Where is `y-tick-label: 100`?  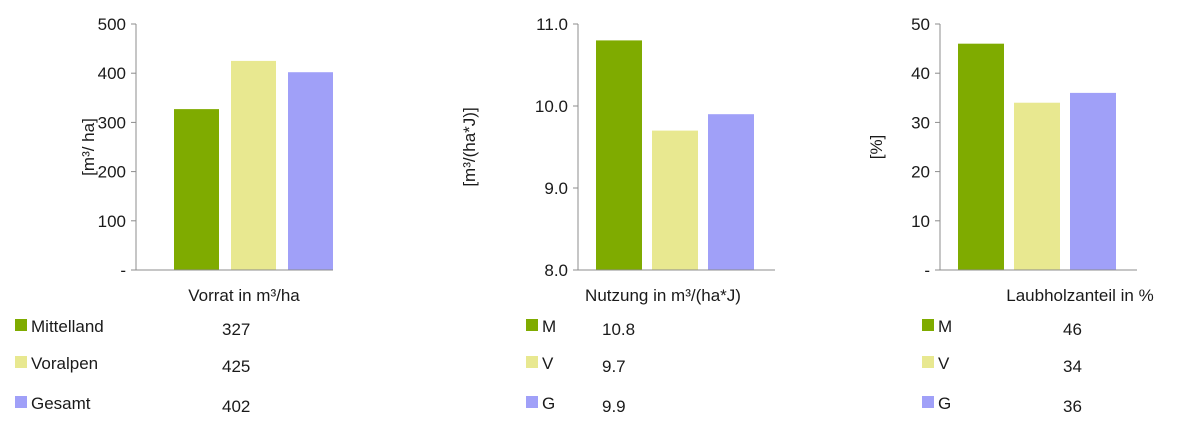 y-tick-label: 100 is located at coordinates (112, 221).